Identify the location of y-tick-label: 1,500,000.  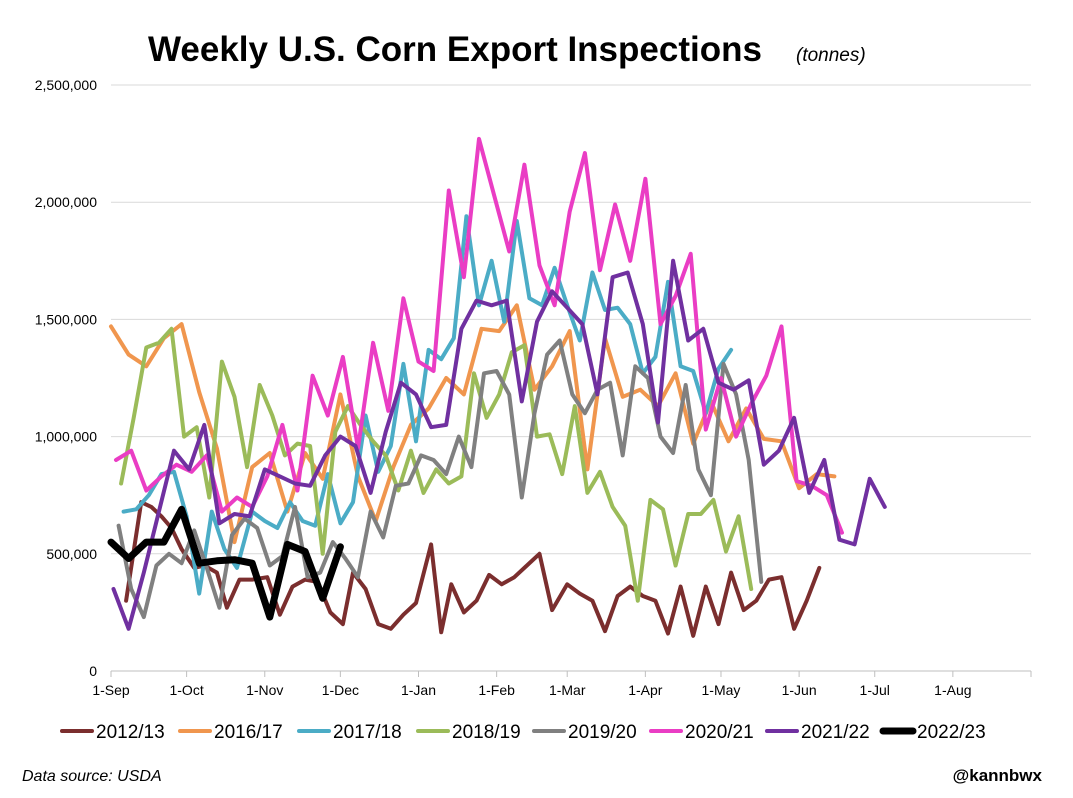
(66, 319).